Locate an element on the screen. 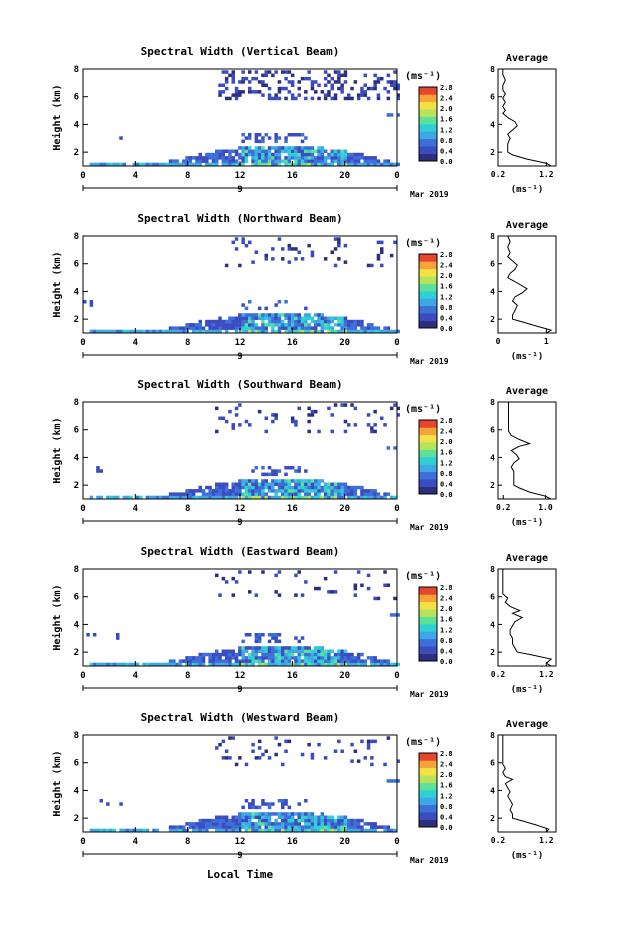 This screenshot has width=618, height=929. average-x-tick-label: 1.2 is located at coordinates (546, 840).